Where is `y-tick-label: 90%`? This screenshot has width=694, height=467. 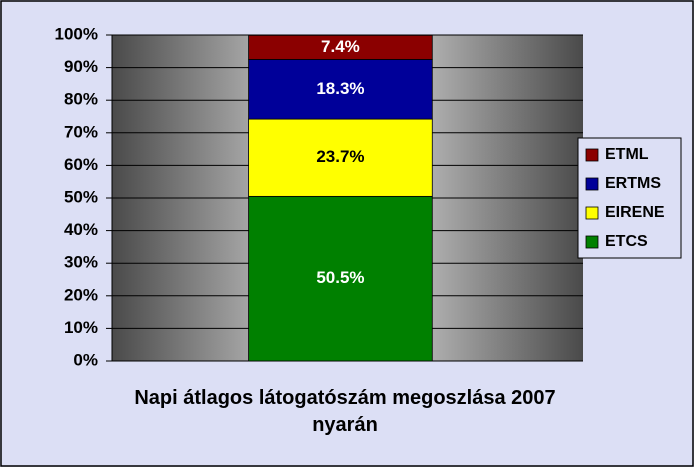 y-tick-label: 90% is located at coordinates (81, 66).